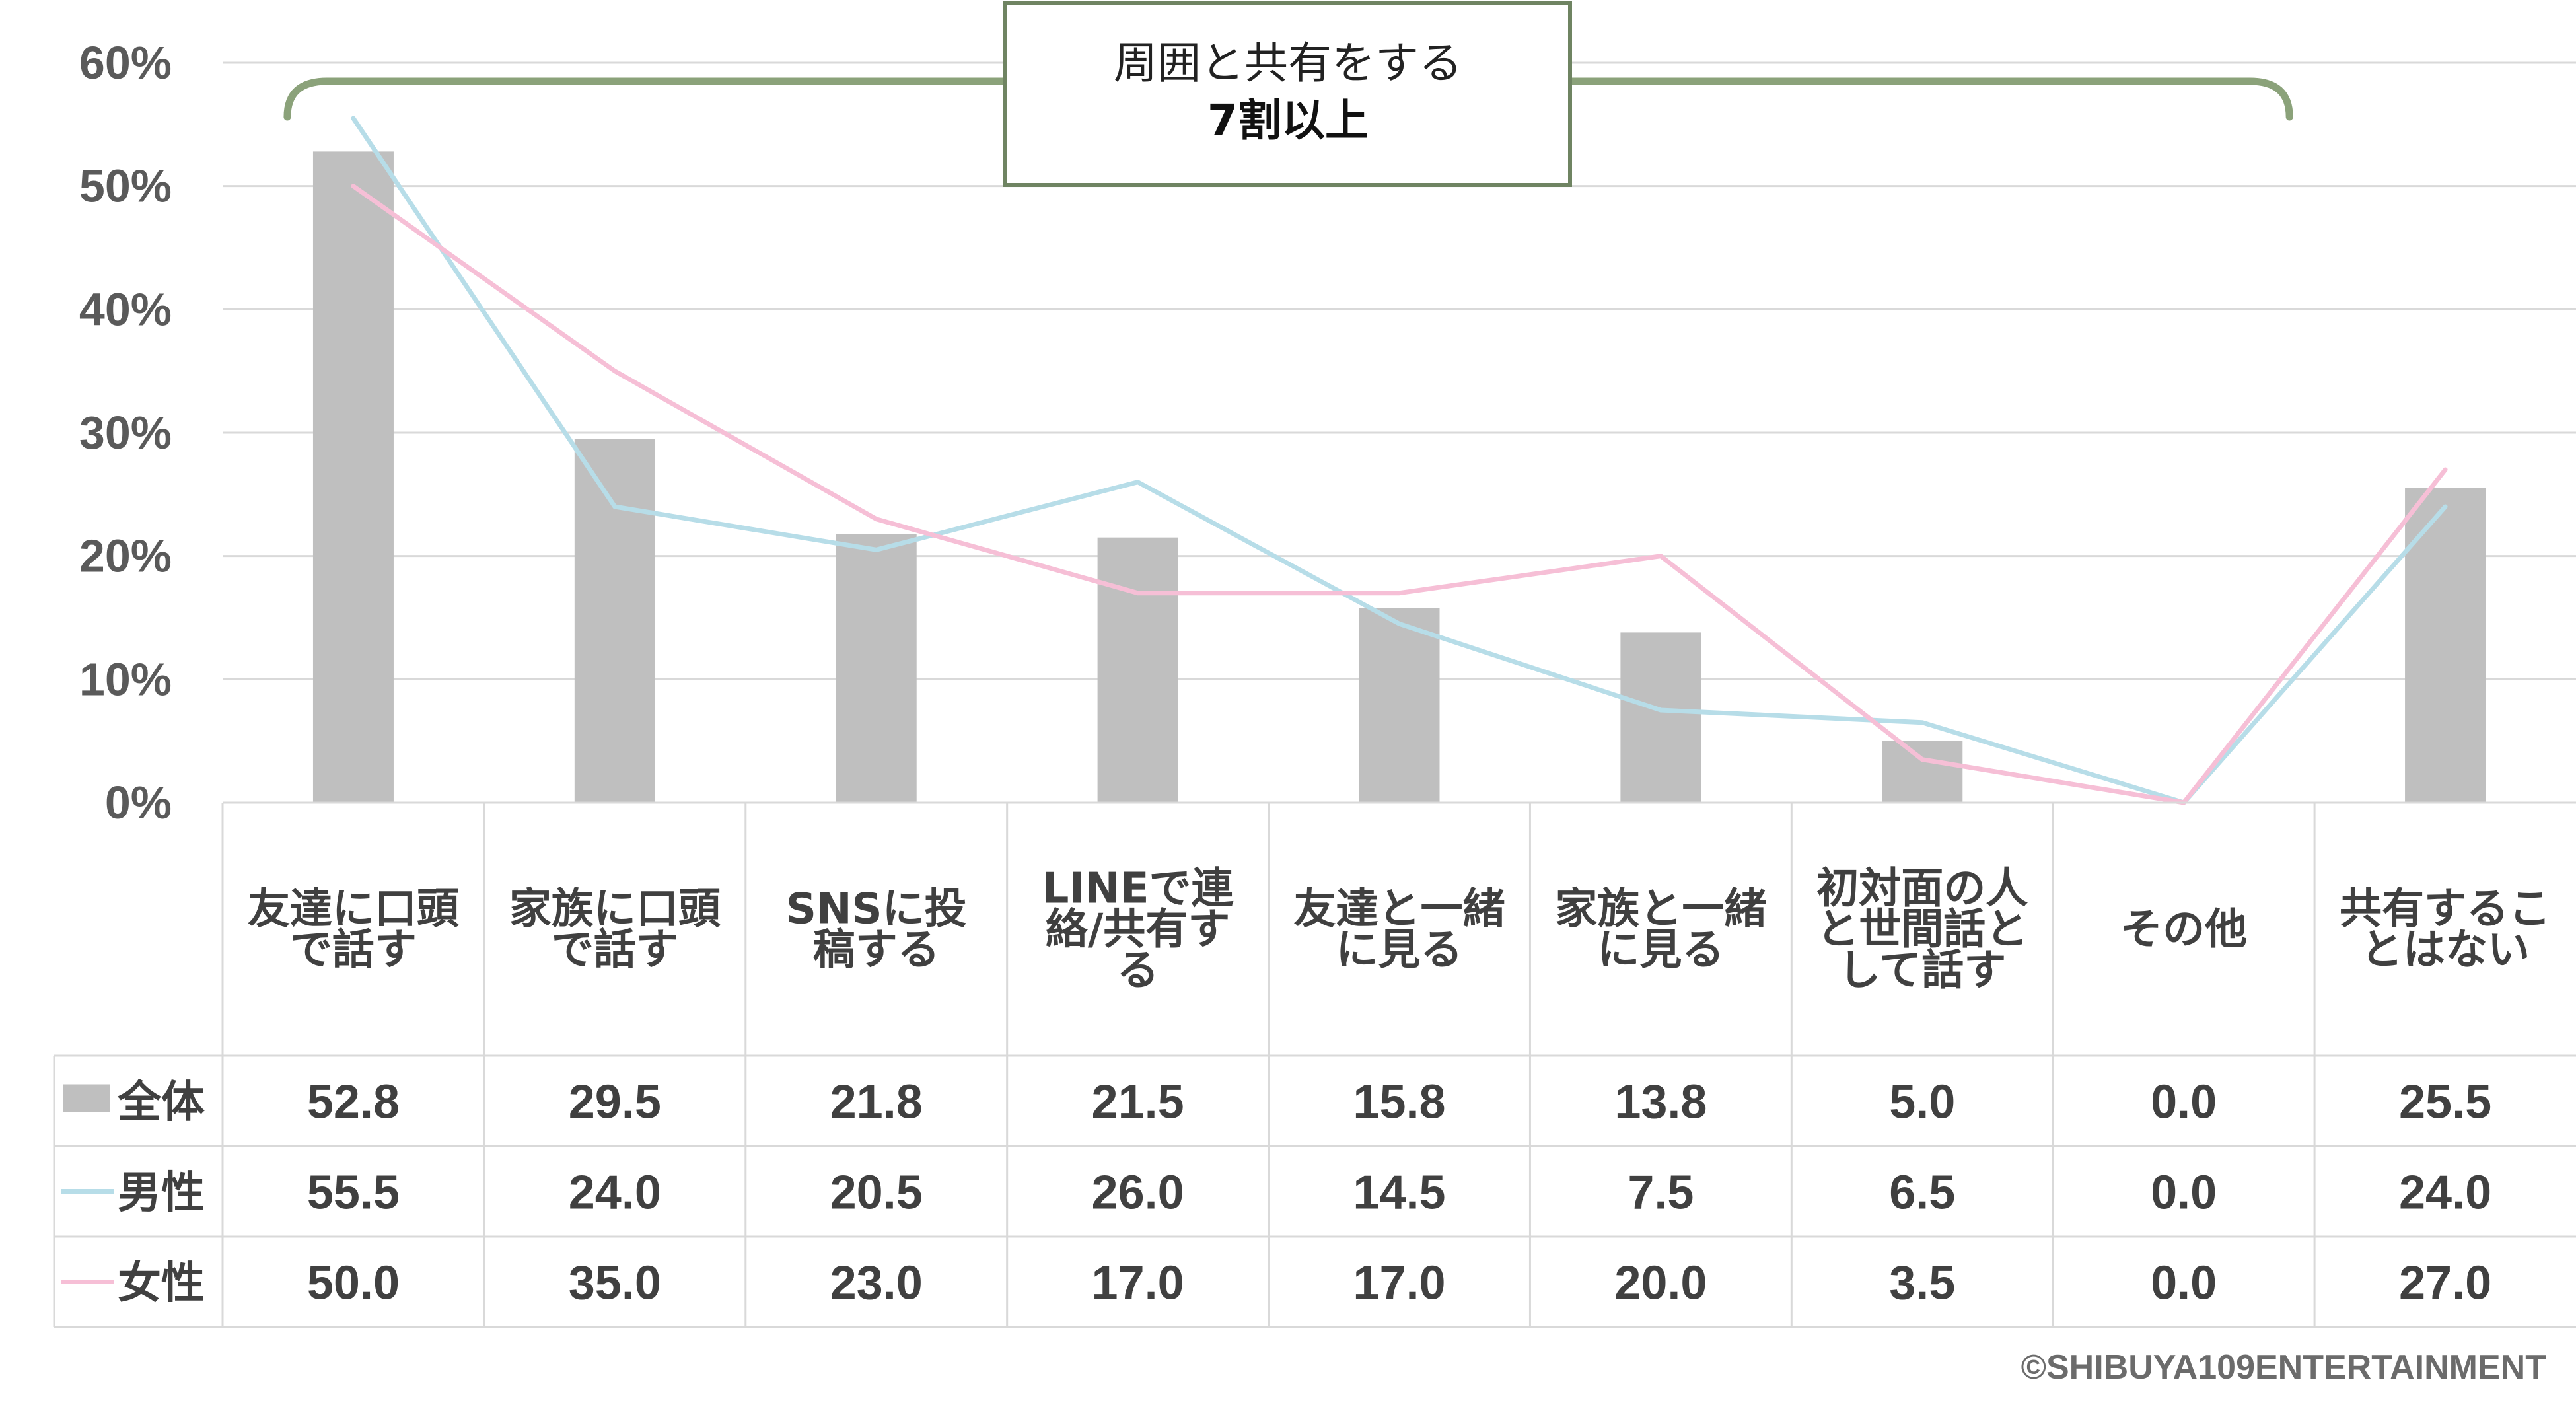 This screenshot has width=2576, height=1413. Describe the element at coordinates (162, 1283) in the screenshot. I see `series-name: 女性` at that location.